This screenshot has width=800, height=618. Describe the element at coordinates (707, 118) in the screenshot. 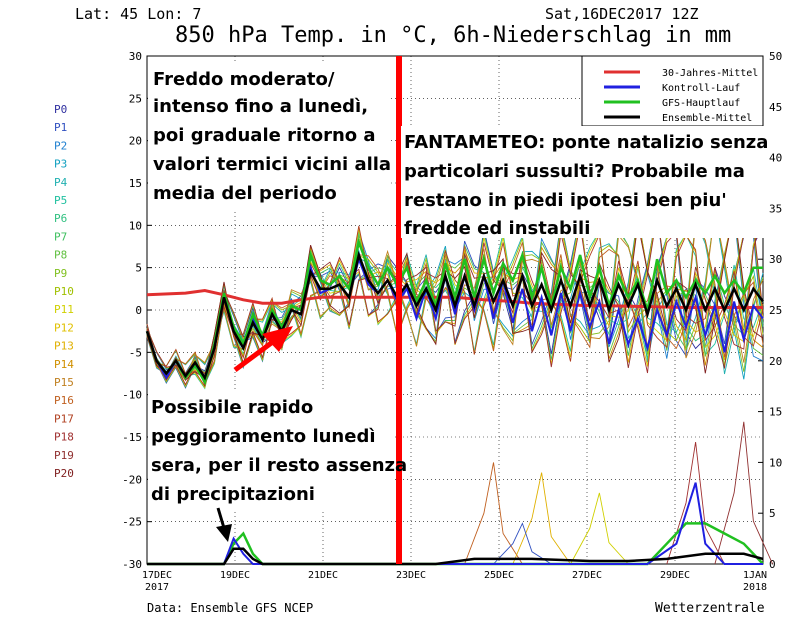

I see `legend-label-ensemble: Ensemble-Mittel` at that location.